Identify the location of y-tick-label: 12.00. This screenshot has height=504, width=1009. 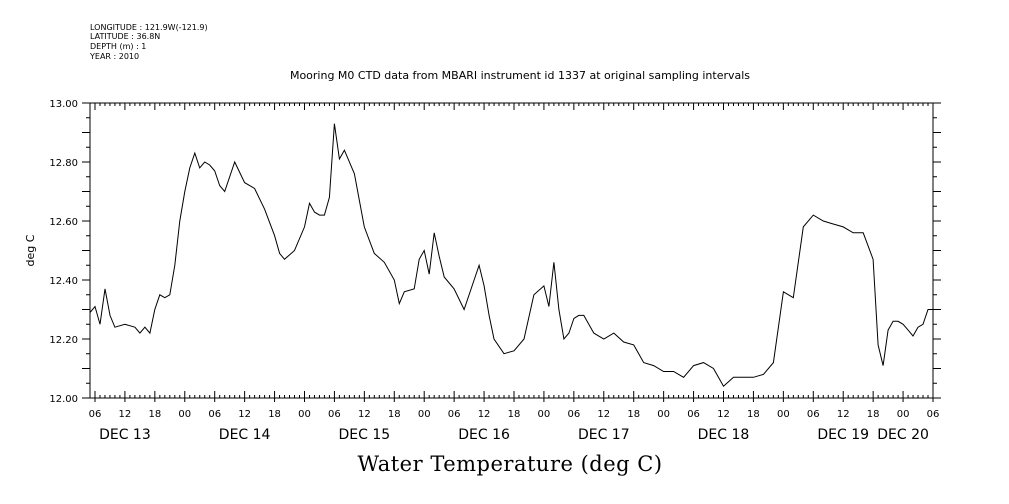
(63, 399).